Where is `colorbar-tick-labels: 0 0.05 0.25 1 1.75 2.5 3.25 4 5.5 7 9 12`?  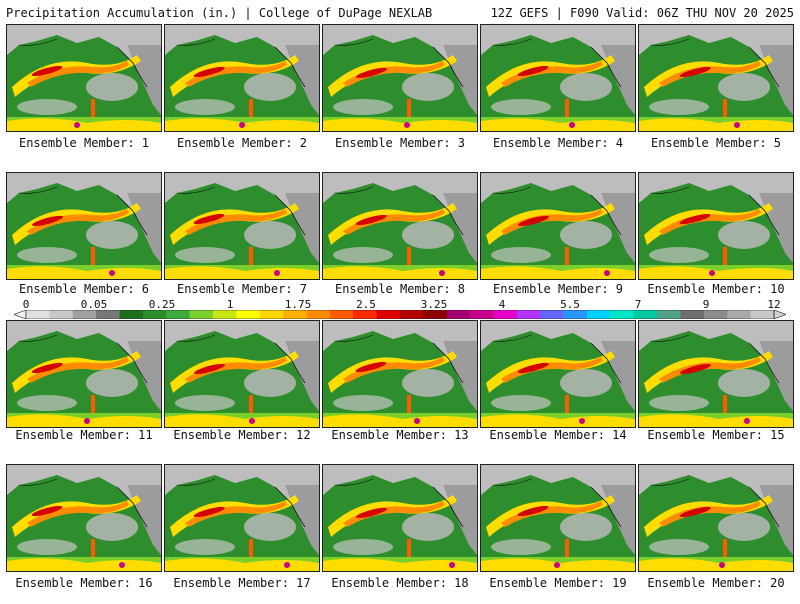
colorbar-tick-labels: 0 0.05 0.25 1 1.75 2.5 3.25 4 5.5 7 9 12 is located at coordinates (401, 304).